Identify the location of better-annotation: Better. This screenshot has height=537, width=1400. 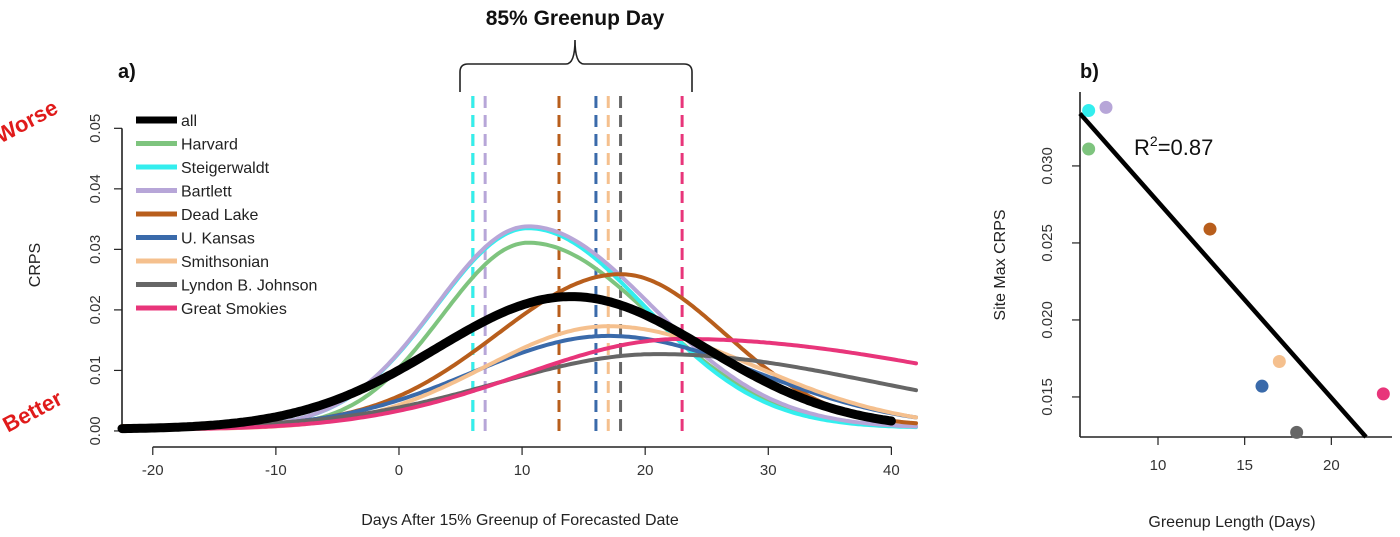
(33, 411).